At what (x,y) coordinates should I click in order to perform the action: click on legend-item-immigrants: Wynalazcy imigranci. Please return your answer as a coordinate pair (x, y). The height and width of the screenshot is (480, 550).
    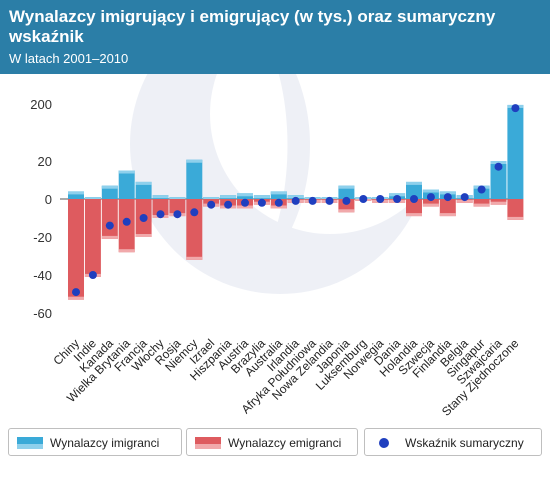
    Looking at the image, I should click on (95, 442).